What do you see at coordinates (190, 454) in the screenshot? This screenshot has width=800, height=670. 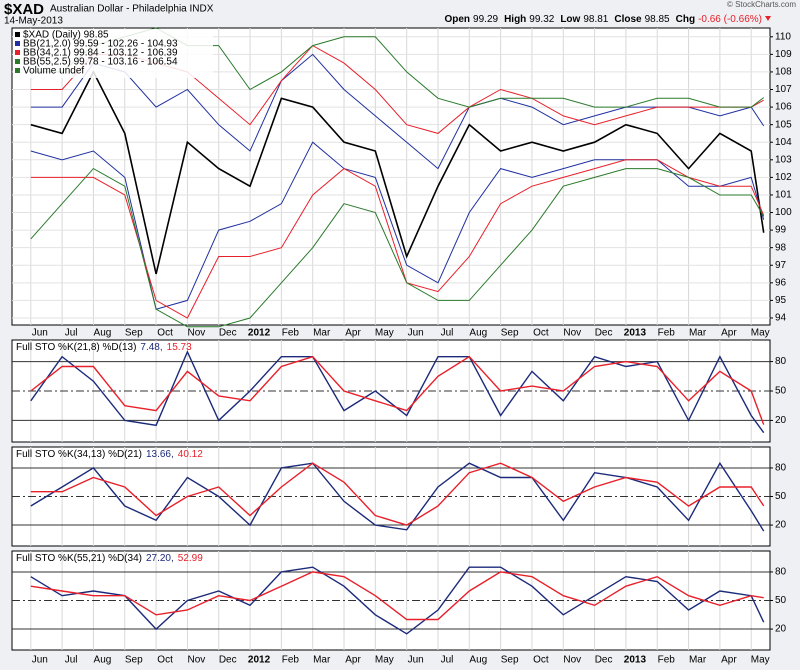 I see `readout: 40.12` at bounding box center [190, 454].